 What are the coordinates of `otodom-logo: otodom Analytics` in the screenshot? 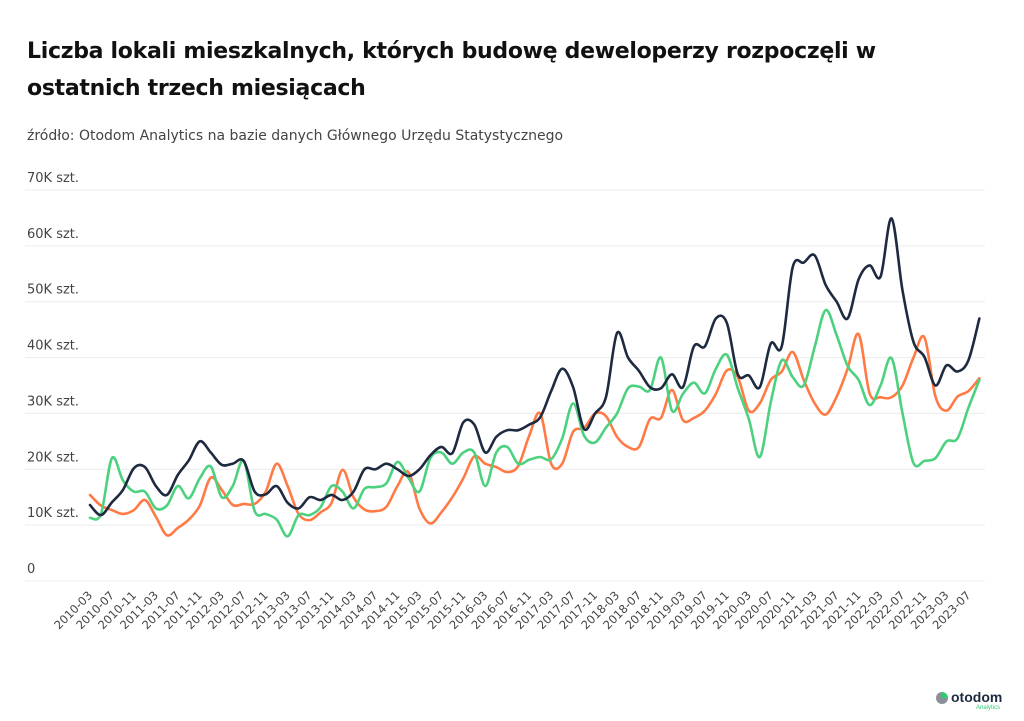 It's located at (976, 702).